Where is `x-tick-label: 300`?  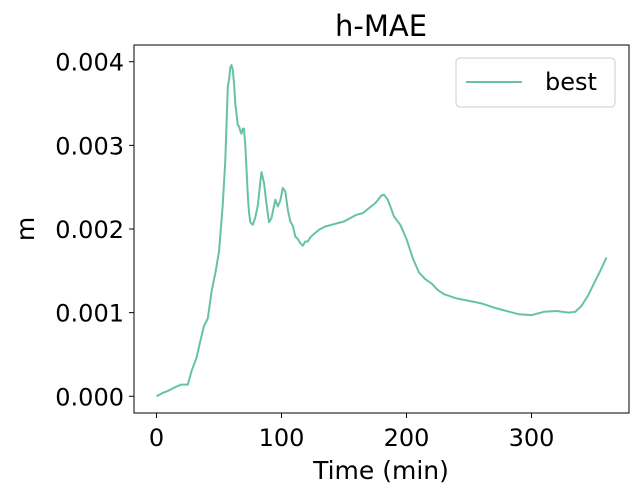 x-tick-label: 300 is located at coordinates (532, 438).